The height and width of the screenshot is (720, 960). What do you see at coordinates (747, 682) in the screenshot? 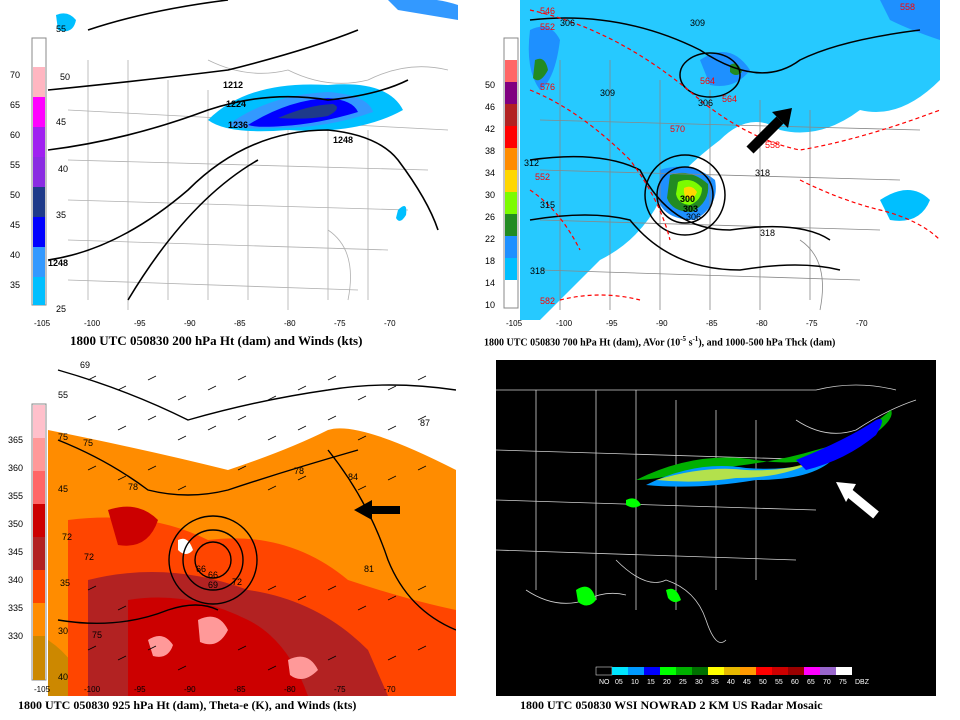
I see `dbz-label: 45` at bounding box center [747, 682].